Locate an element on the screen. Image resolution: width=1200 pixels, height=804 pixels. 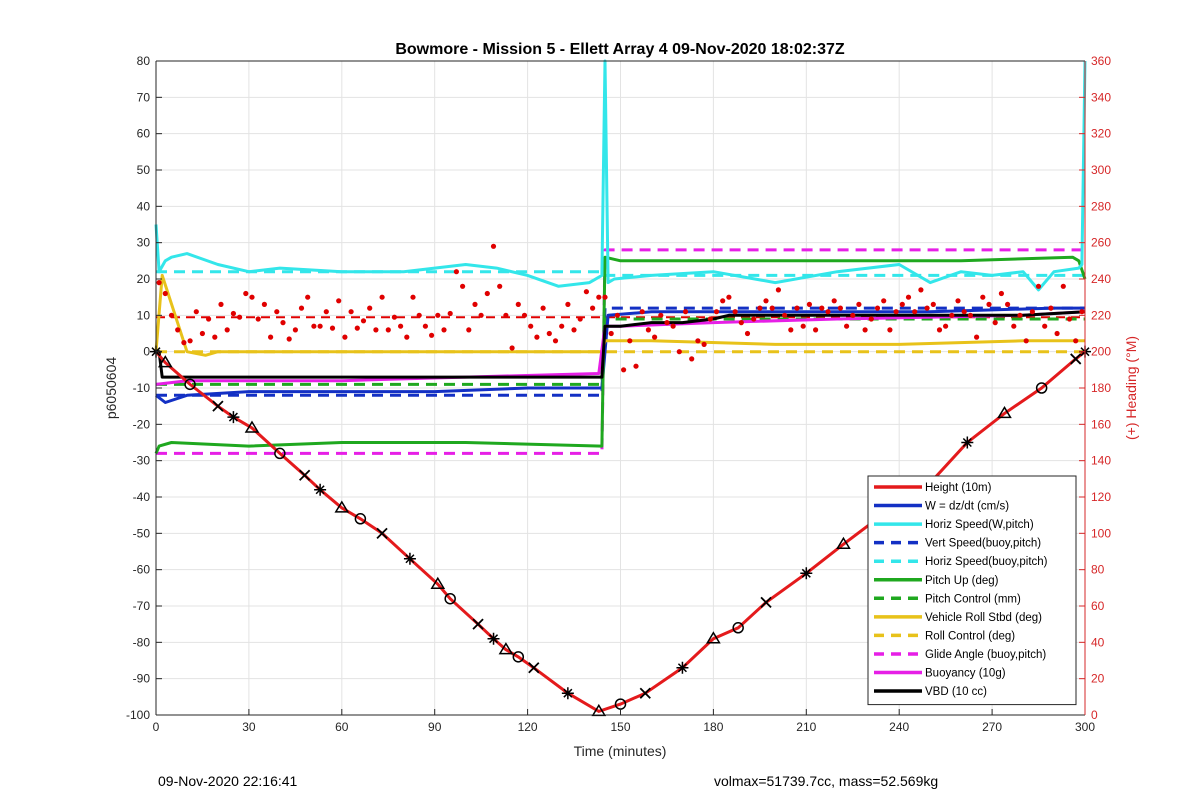
y-tick-label: 50 is located at coordinates (144, 170).